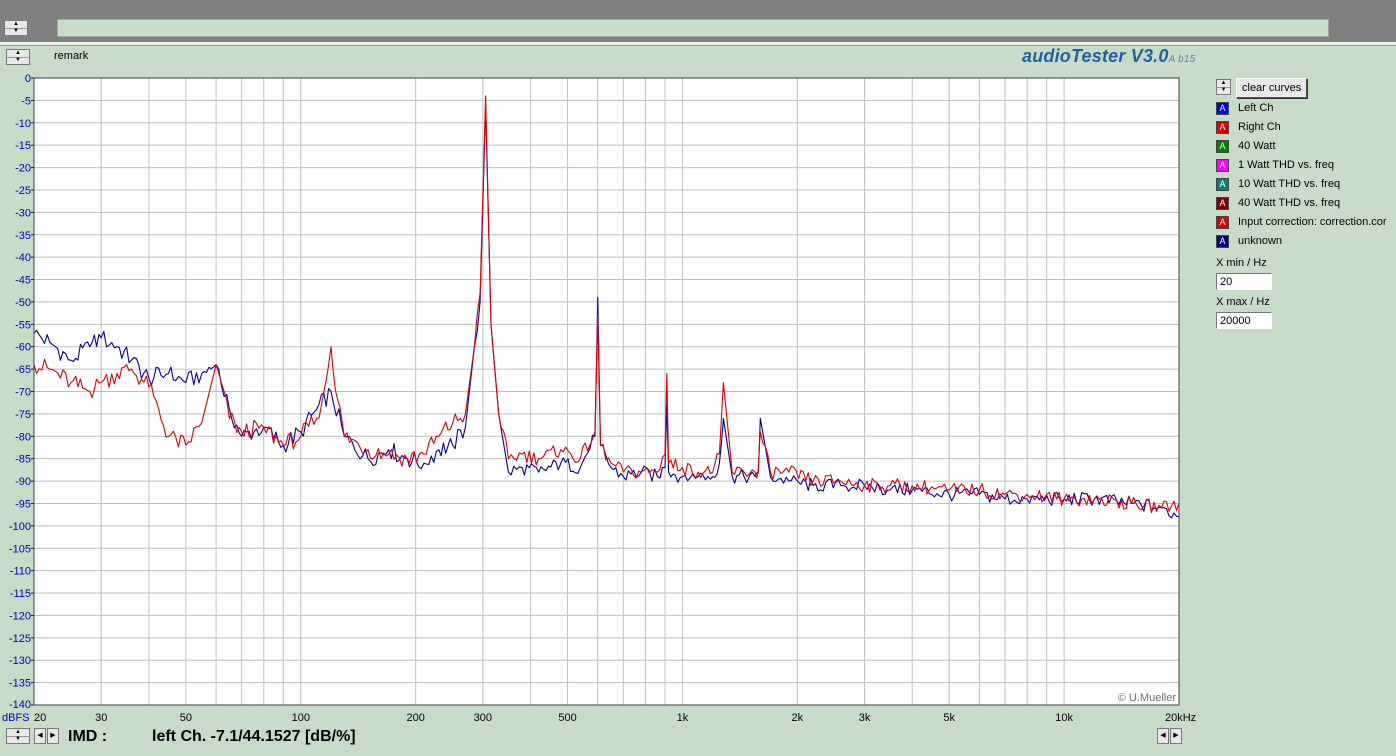 The width and height of the screenshot is (1396, 756). Describe the element at coordinates (865, 718) in the screenshot. I see `x-tick-label: 3k` at that location.